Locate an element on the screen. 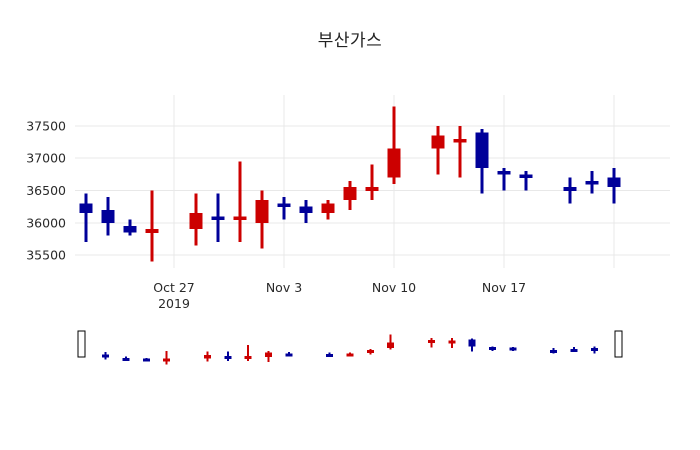  page-title: 부산가스 is located at coordinates (350, 41).